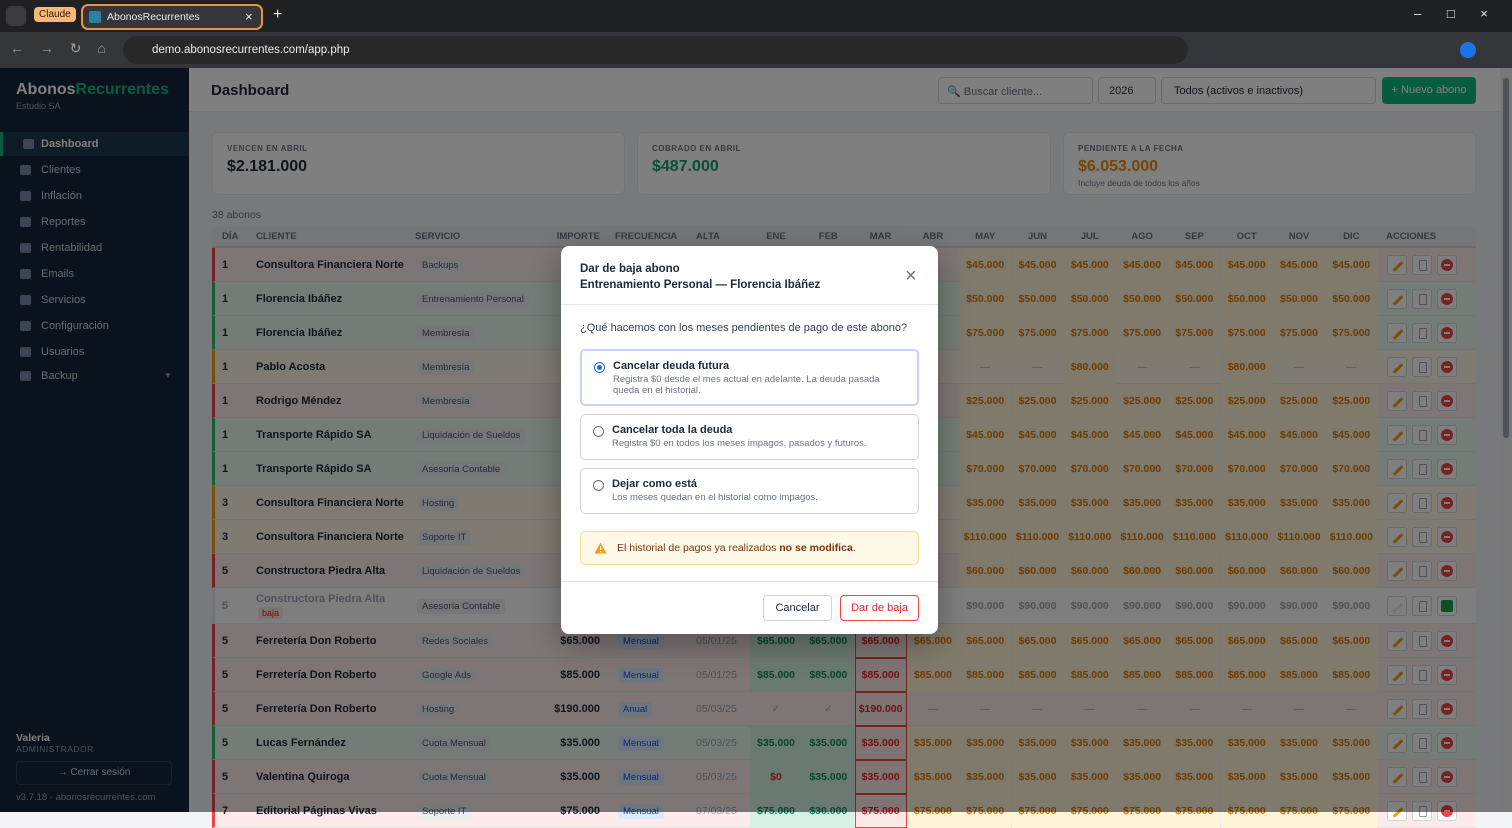  I want to click on warning-pre: El historial de pagos ya realizados, so click(698, 548).